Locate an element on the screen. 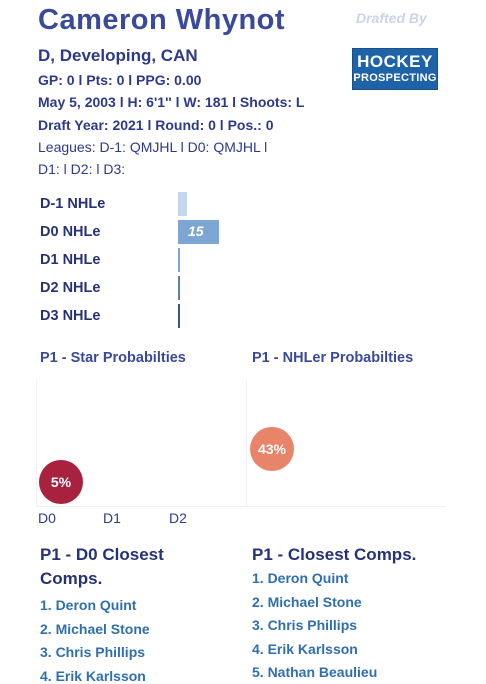 This screenshot has height=684, width=486. nhler-prob-title: P1 - NHLer Probabilties is located at coordinates (333, 358).